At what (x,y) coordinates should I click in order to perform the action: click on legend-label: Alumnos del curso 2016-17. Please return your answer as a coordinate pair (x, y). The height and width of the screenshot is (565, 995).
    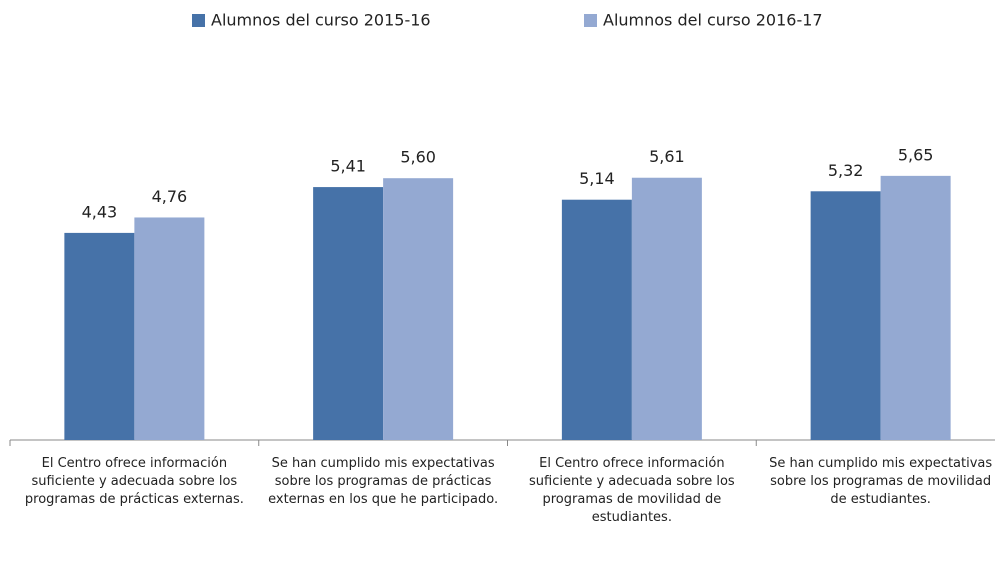
    Looking at the image, I should click on (713, 20).